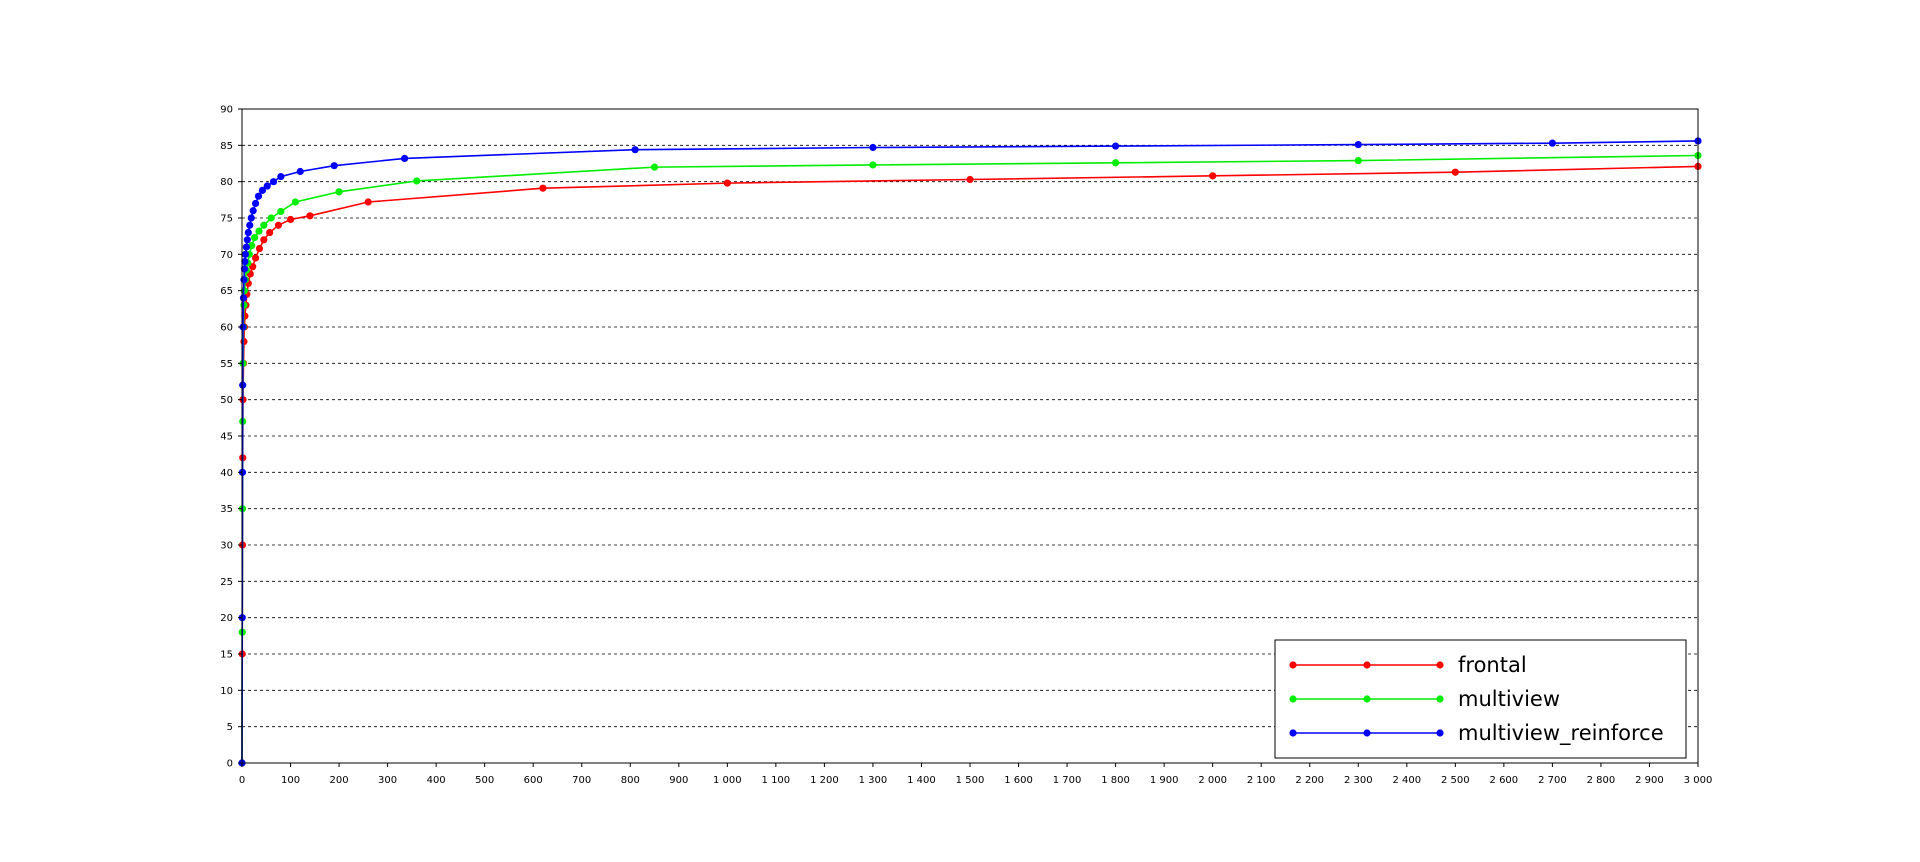 Image resolution: width=1920 pixels, height=862 pixels. Describe the element at coordinates (1455, 780) in the screenshot. I see `x-tick-label: 2 500` at that location.